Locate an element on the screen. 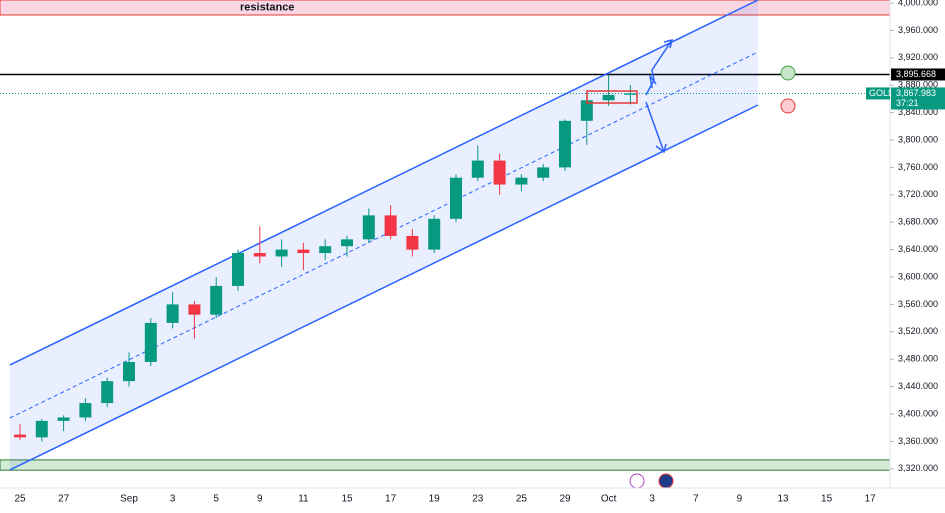 This screenshot has height=513, width=945. x-tick-label: Sep is located at coordinates (129, 499).